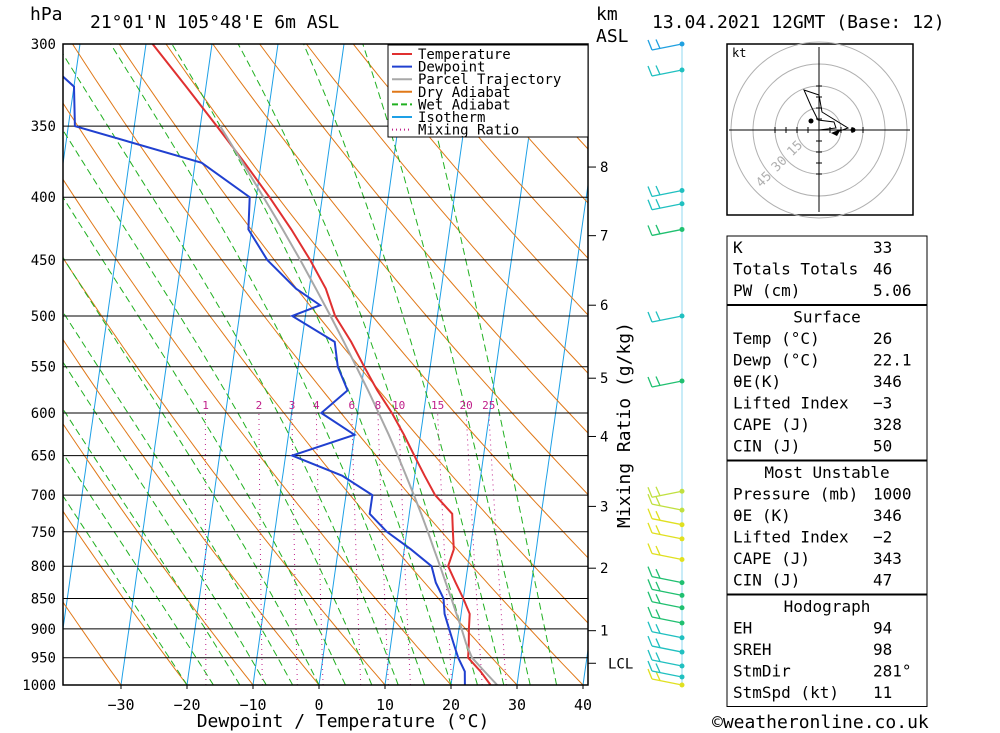 Image resolution: width=1000 pixels, height=733 pixels. Describe the element at coordinates (451, 705) in the screenshot. I see `temperature-tick-label: 20` at that location.